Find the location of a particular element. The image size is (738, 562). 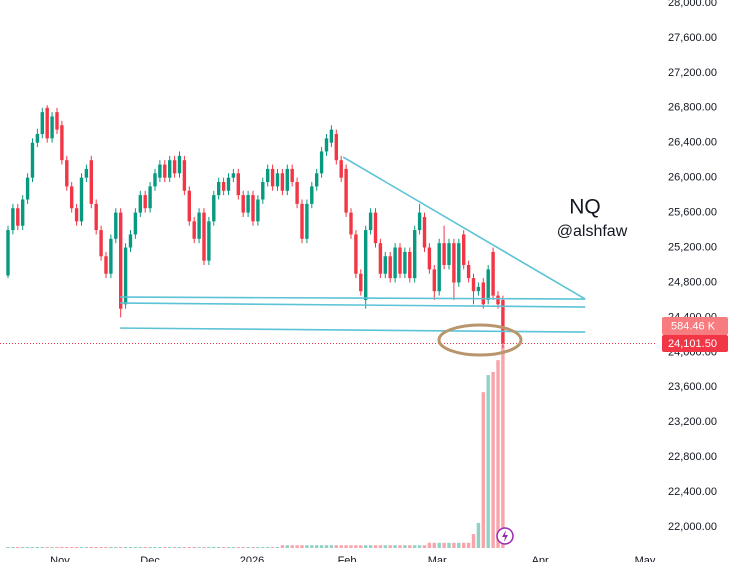

y-tick-label: 26,400.00 is located at coordinates (692, 143).